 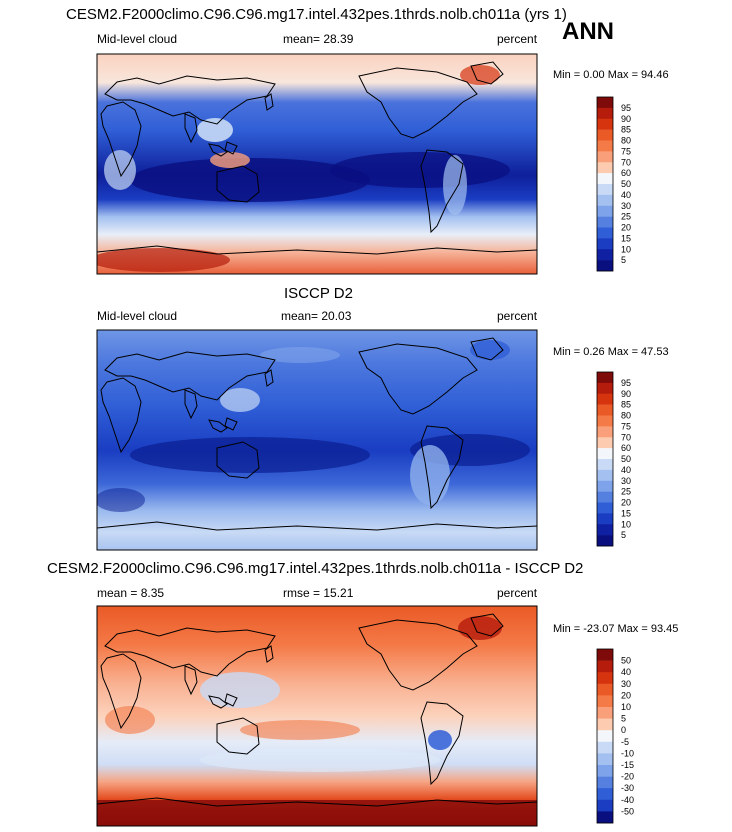 What do you see at coordinates (627, 800) in the screenshot?
I see `colorbar-tick-label: -40` at bounding box center [627, 800].